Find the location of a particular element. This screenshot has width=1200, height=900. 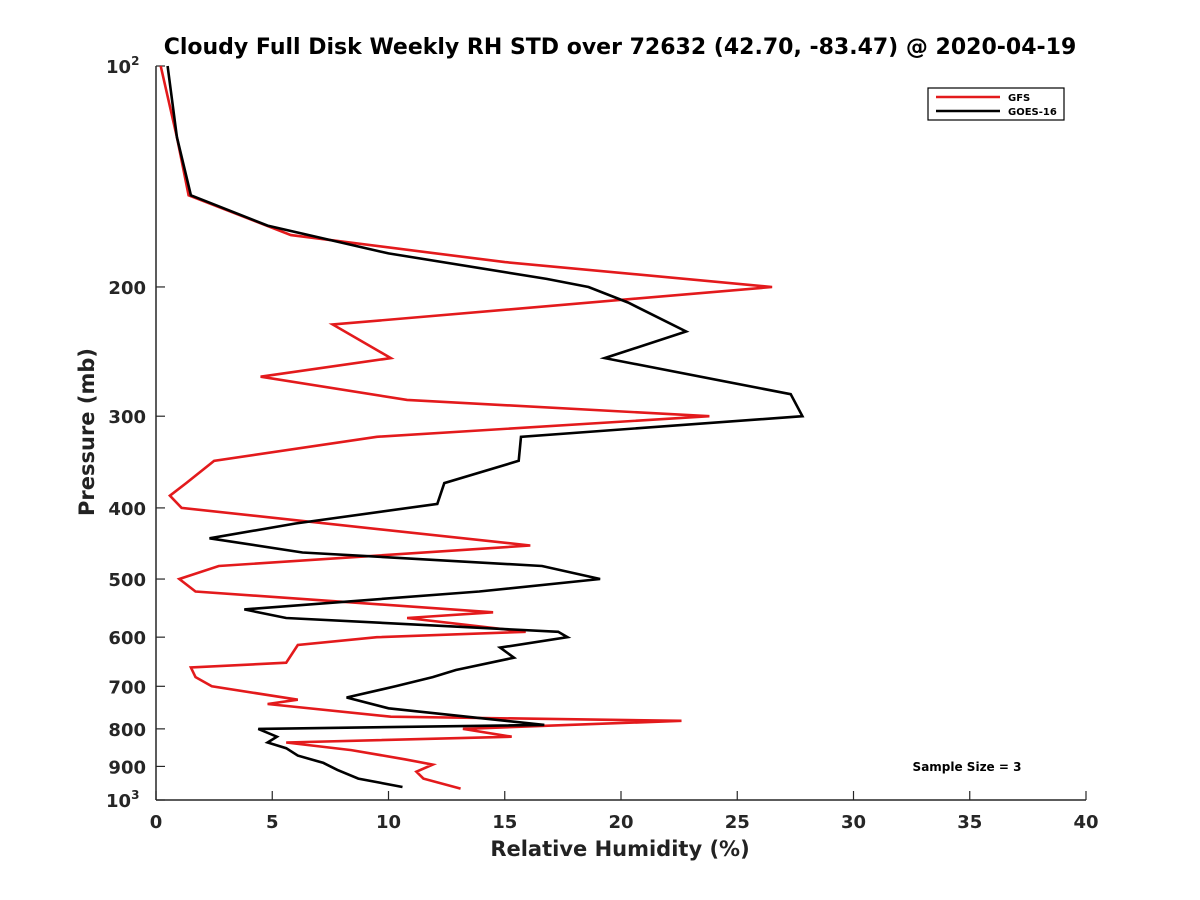

y-tick-label: 600 is located at coordinates (127, 638).